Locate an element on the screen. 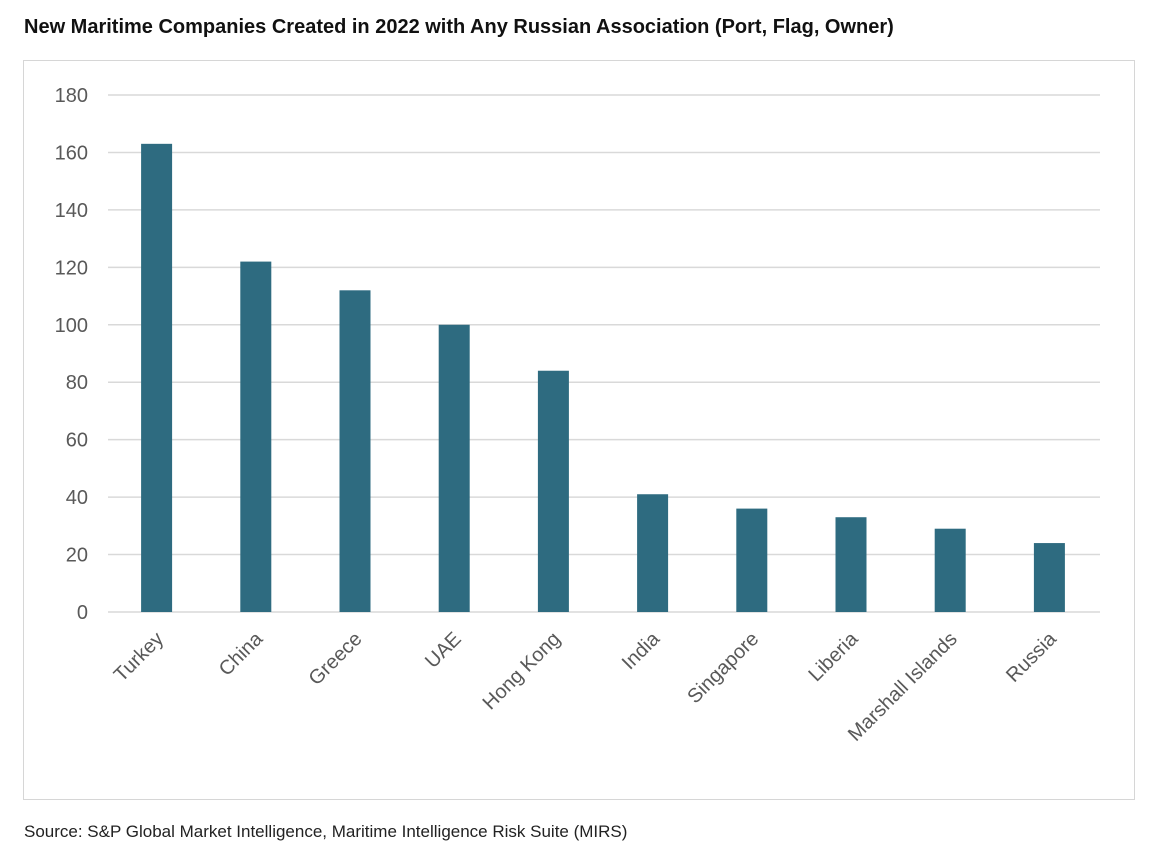 Image resolution: width=1160 pixels, height=866 pixels. bar-hong-kong is located at coordinates (553, 491).